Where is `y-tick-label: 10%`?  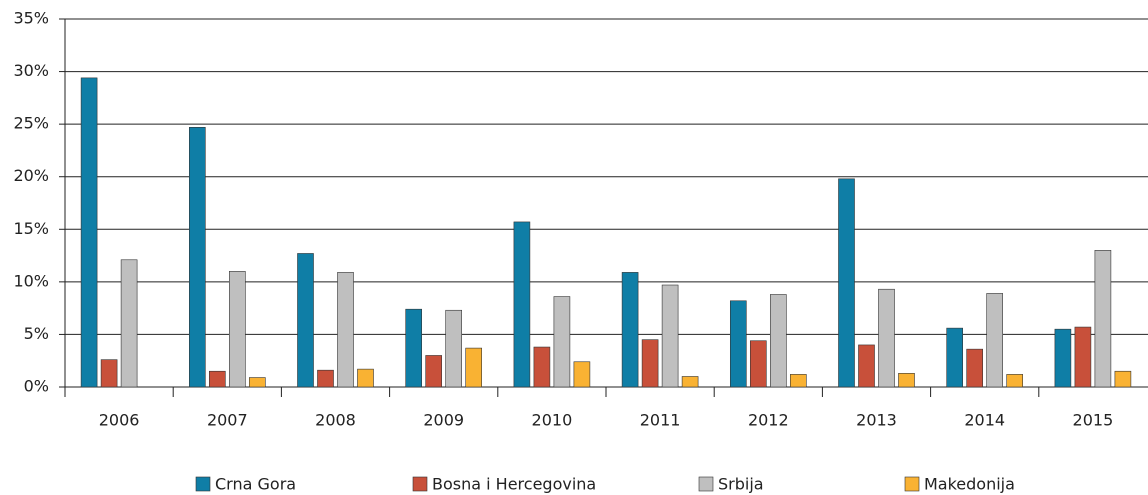
y-tick-label: 10% is located at coordinates (31, 280).